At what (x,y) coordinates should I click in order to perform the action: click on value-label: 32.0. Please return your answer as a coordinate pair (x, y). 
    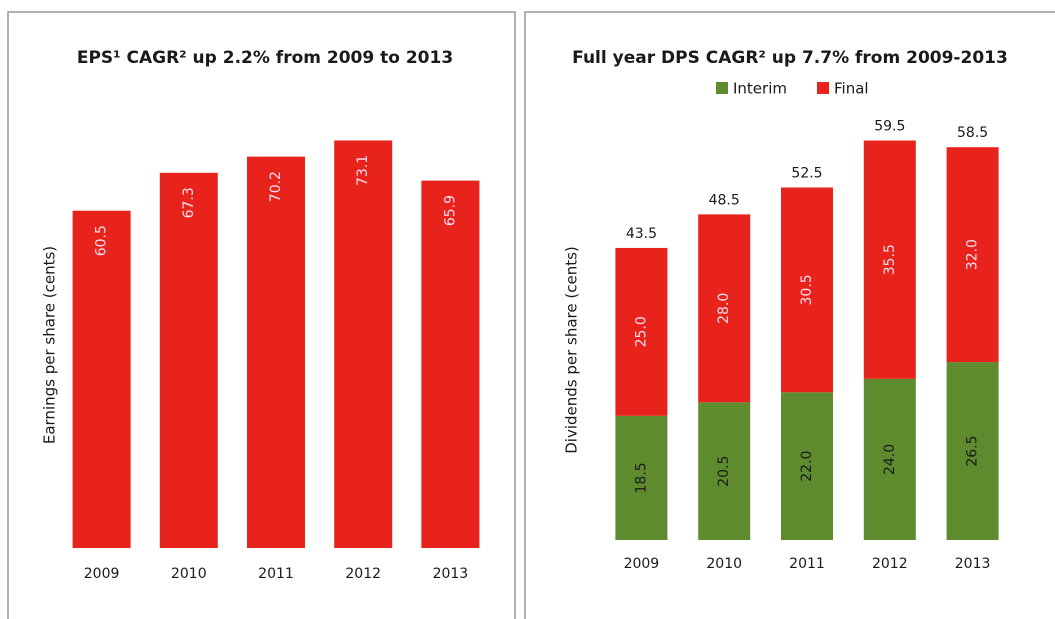
    Looking at the image, I should click on (973, 254).